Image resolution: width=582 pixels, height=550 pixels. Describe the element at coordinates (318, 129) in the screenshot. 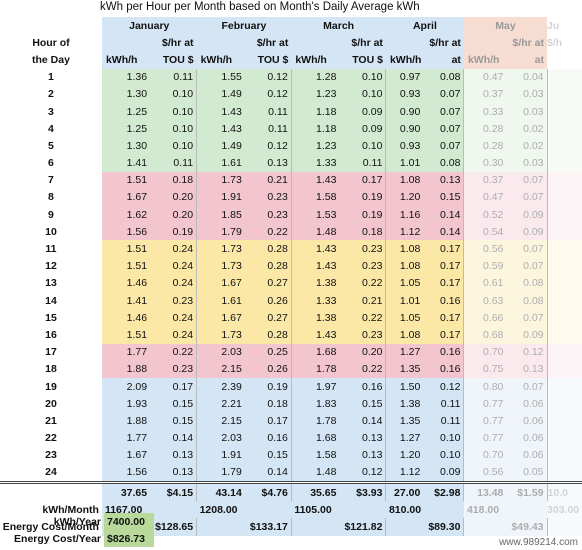

I see `kwh-cell: 1.18` at that location.